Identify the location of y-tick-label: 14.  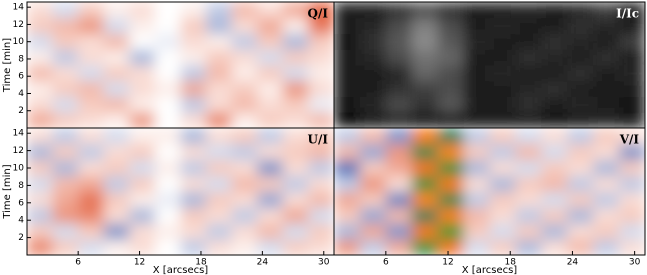
(19, 134).